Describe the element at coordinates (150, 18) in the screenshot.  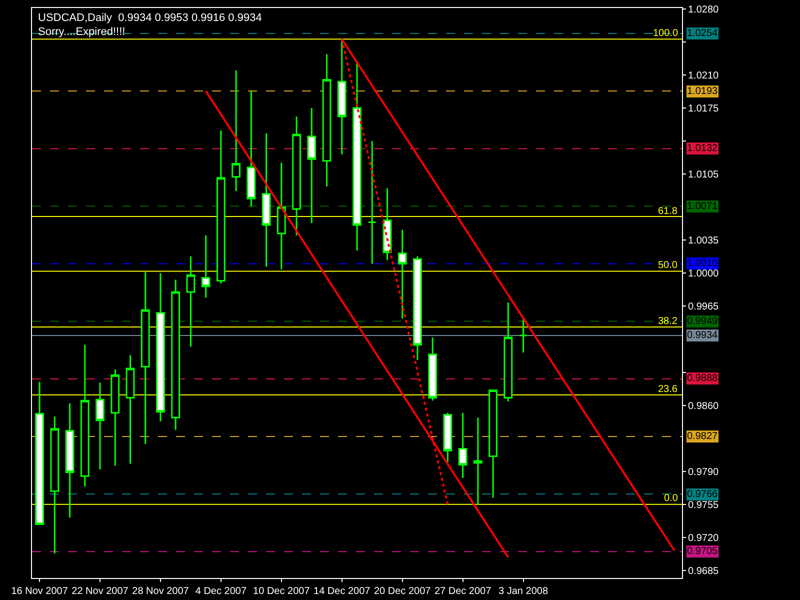
I see `chart-title: USDCAD,Daily 0.9934 0.9953 0.9916 0.9934` at that location.